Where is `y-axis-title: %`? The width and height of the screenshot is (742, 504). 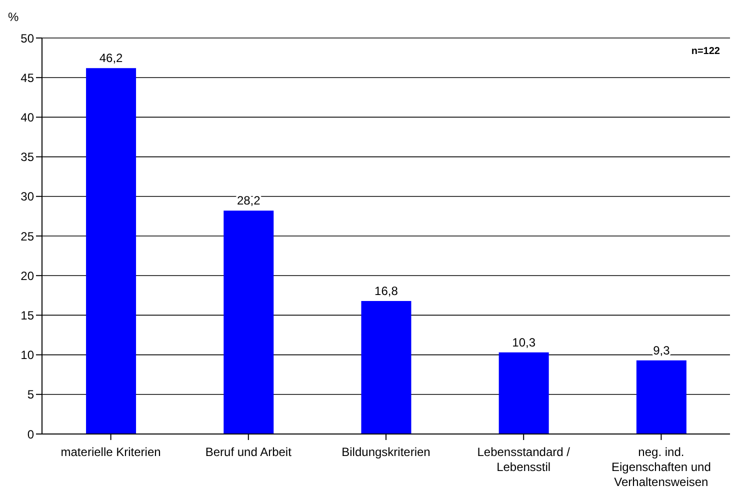
y-axis-title: % is located at coordinates (13, 17).